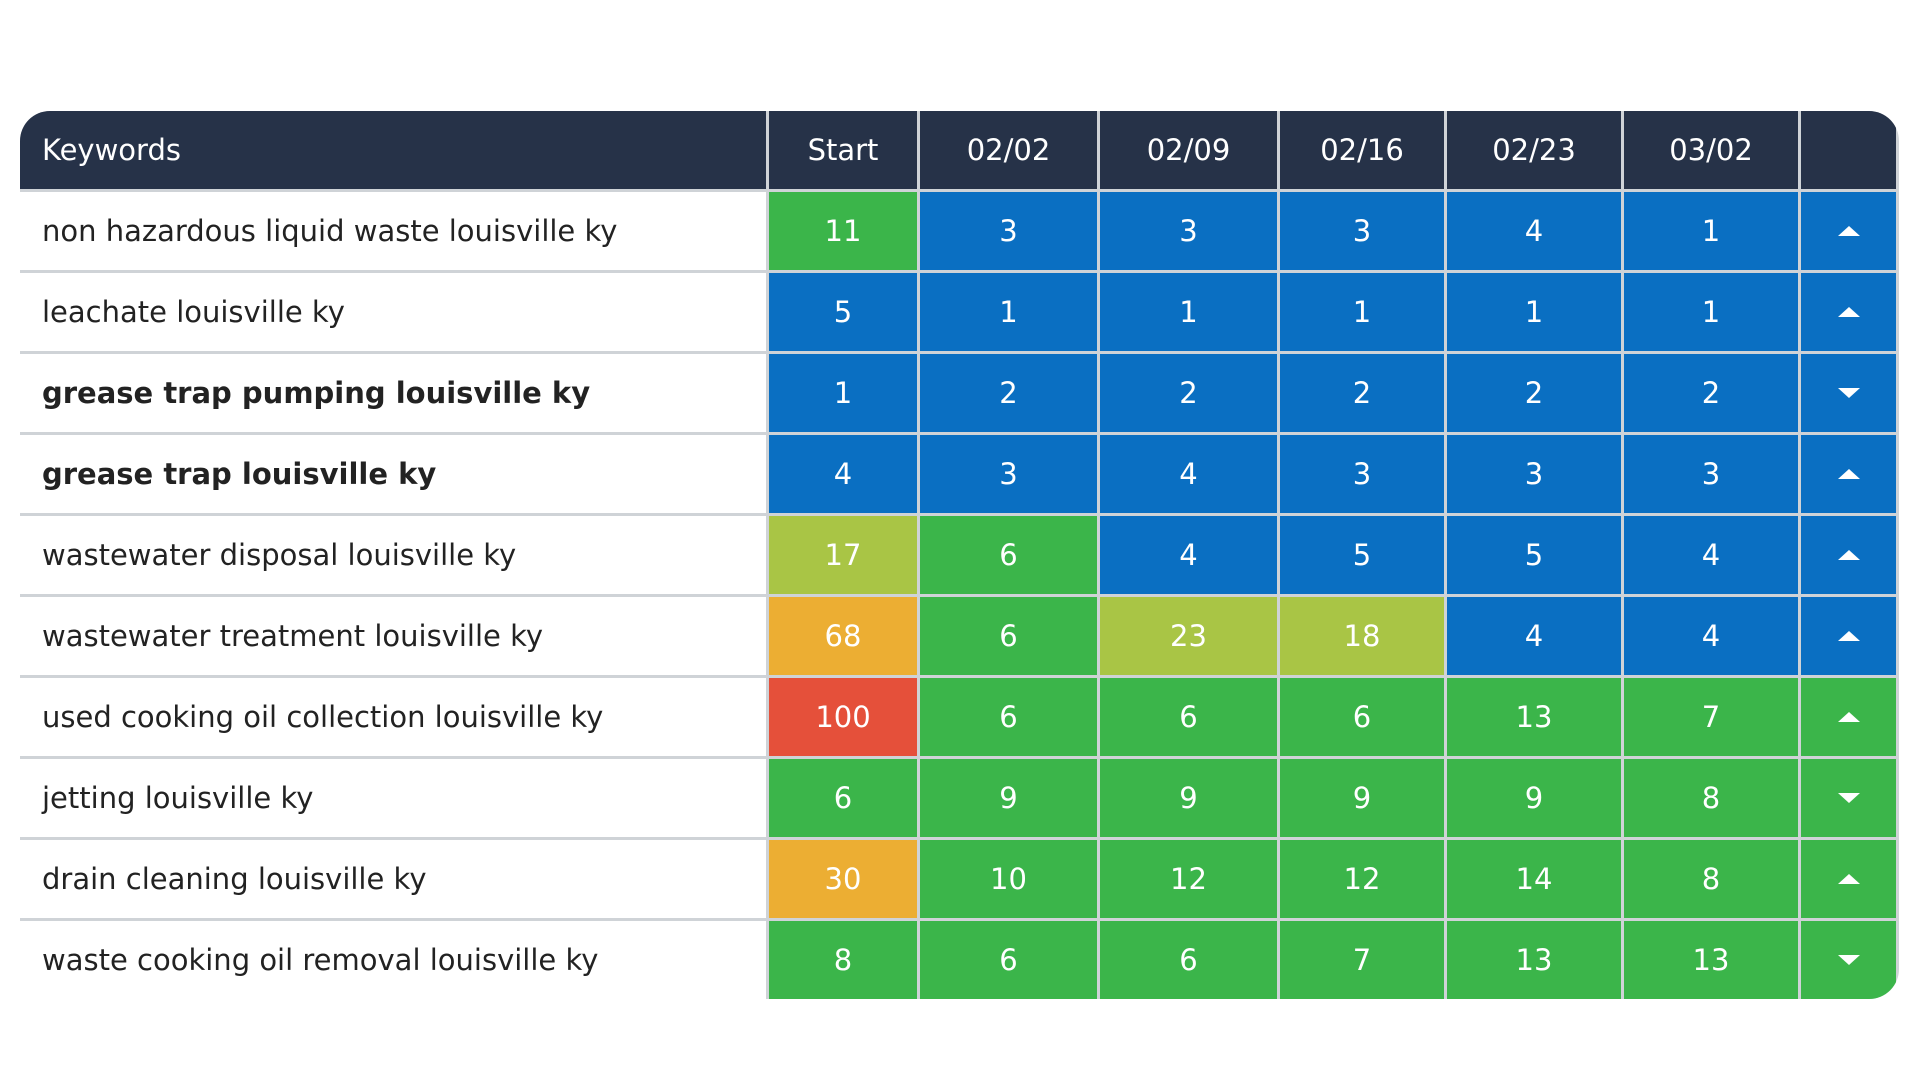 This screenshot has width=1920, height=1080. Describe the element at coordinates (1711, 150) in the screenshot. I see `header-cell: 03/02` at that location.